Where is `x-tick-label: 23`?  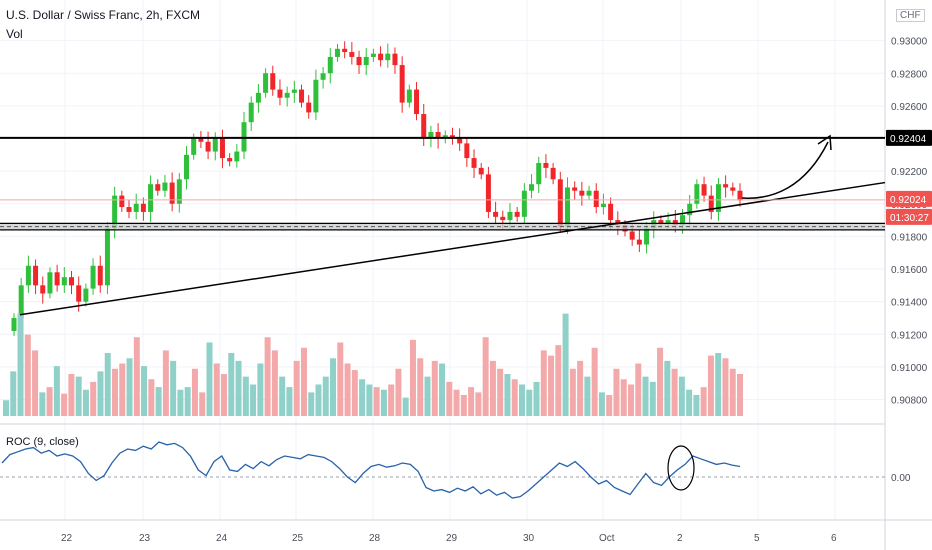 x-tick-label: 23 is located at coordinates (145, 538).